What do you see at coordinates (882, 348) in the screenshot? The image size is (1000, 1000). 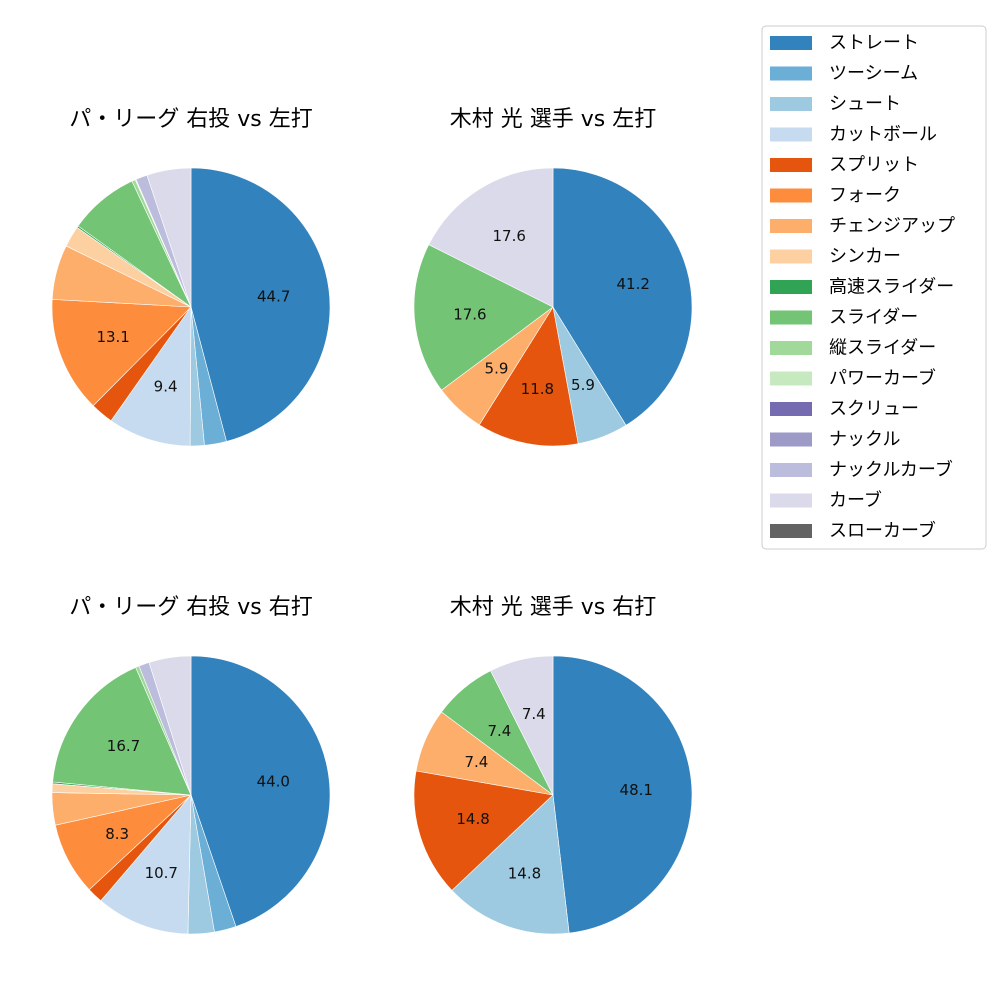 I see `legend-label-11: 縦スライダー` at bounding box center [882, 348].